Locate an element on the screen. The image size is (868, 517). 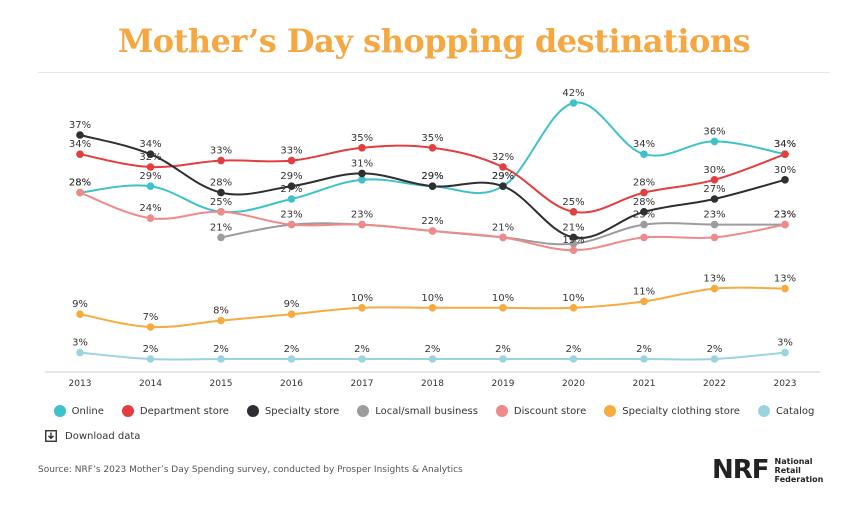
data-label-discount-store: 19% is located at coordinates (573, 240).